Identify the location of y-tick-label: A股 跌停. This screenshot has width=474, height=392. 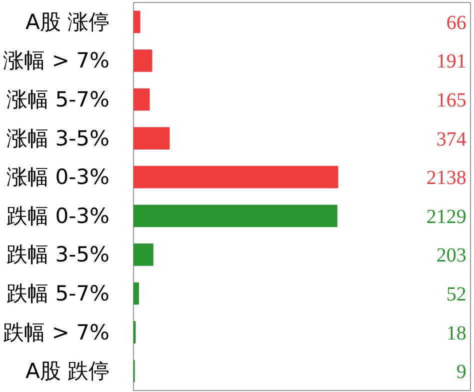
(67, 371).